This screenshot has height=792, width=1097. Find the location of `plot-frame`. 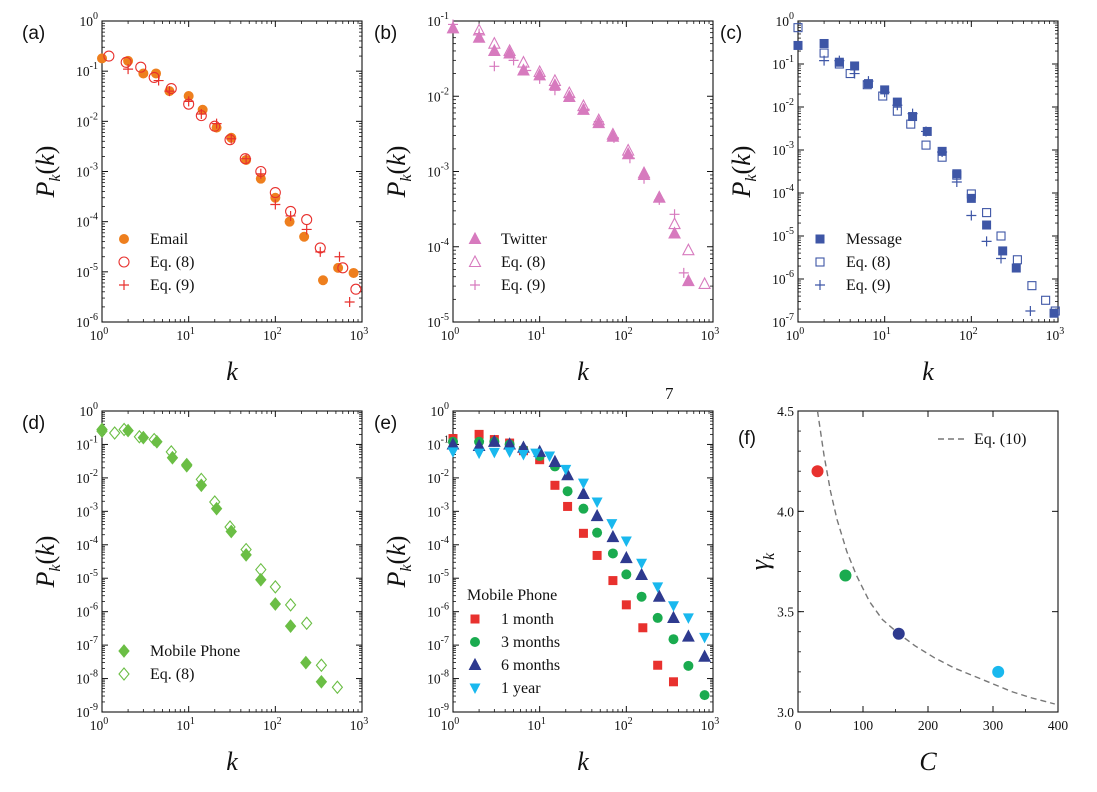

plot-frame is located at coordinates (232, 561).